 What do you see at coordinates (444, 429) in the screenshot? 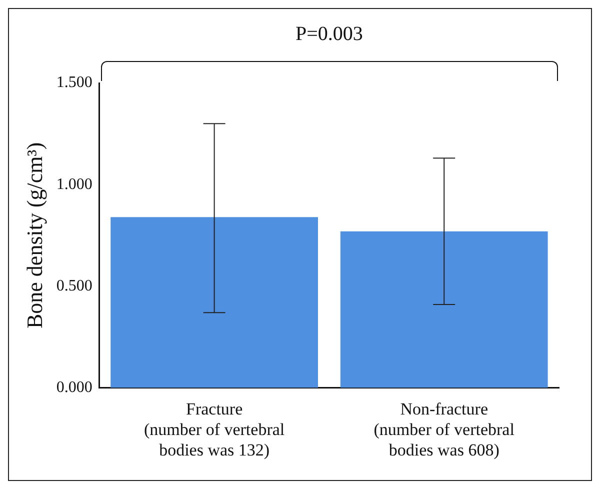
I see `x-tick-label: Non-fracture (number of vertebral bodies was 608)` at bounding box center [444, 429].